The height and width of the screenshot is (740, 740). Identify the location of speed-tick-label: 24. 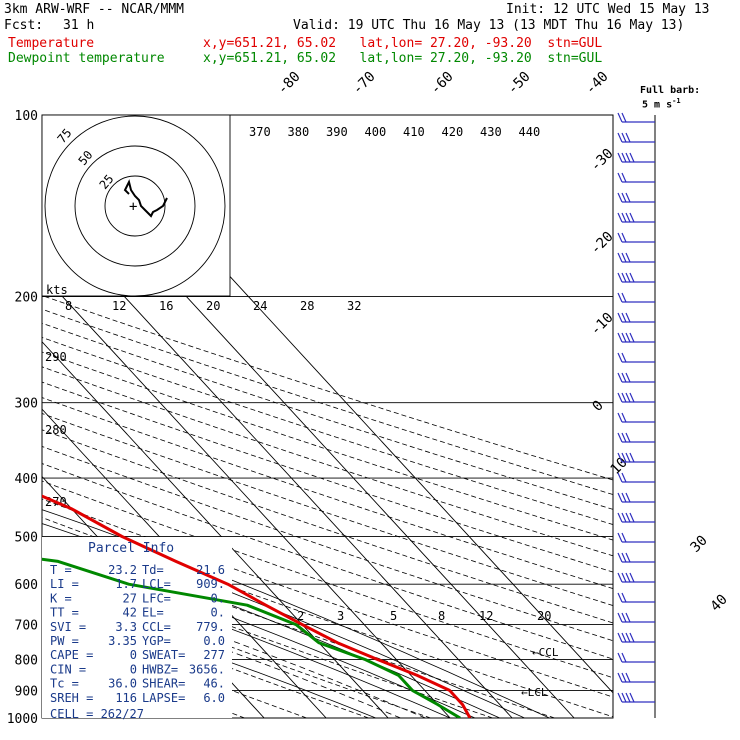
(260, 306).